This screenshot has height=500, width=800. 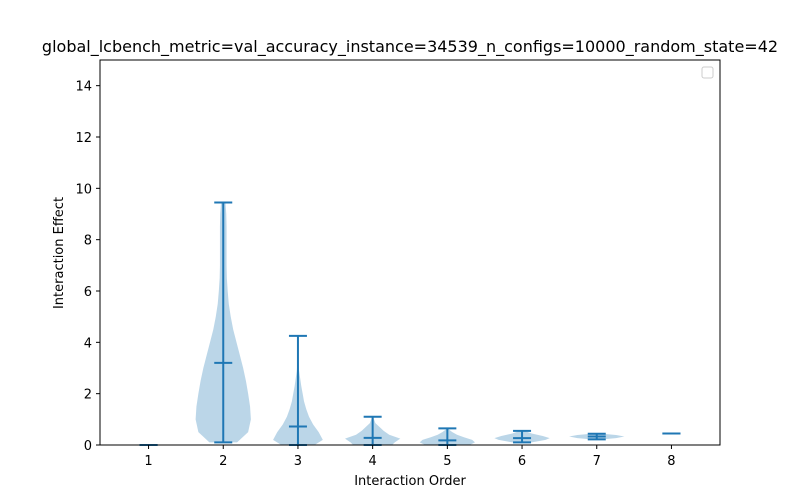 I want to click on x-tick-label-1: 1, so click(x=148, y=461).